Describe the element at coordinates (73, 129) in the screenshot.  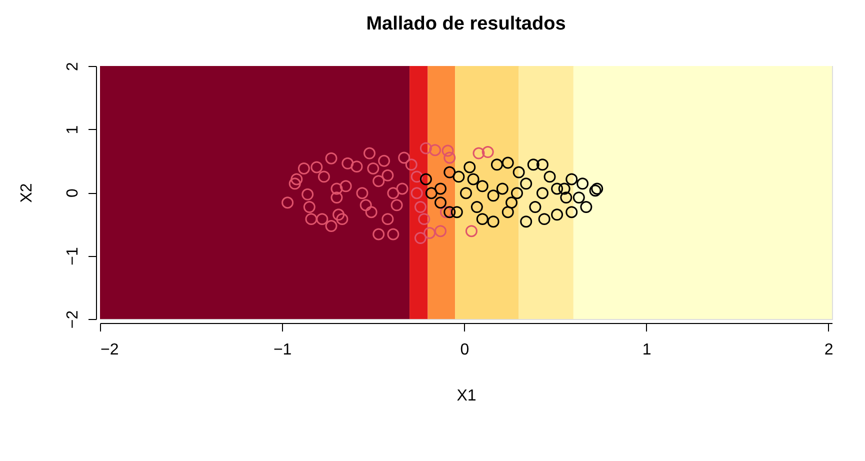
I see `y-tick-label: 1` at that location.